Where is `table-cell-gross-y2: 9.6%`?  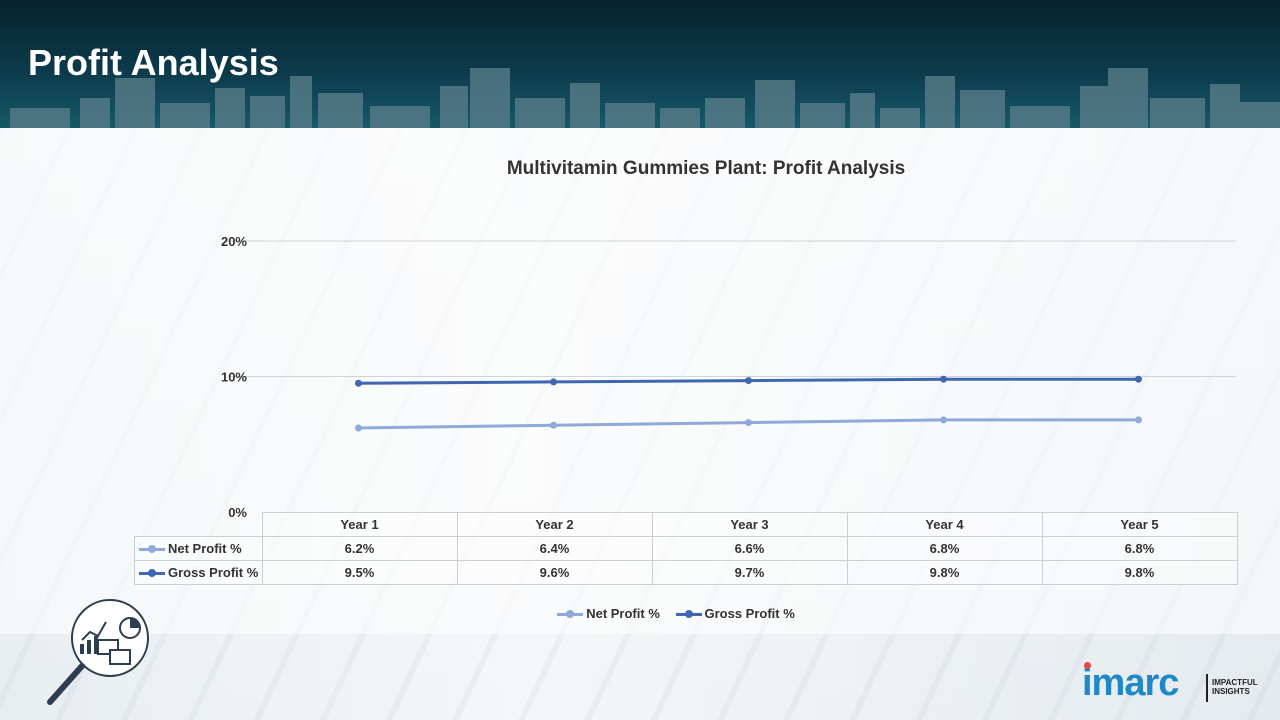
table-cell-gross-y2: 9.6% is located at coordinates (554, 572).